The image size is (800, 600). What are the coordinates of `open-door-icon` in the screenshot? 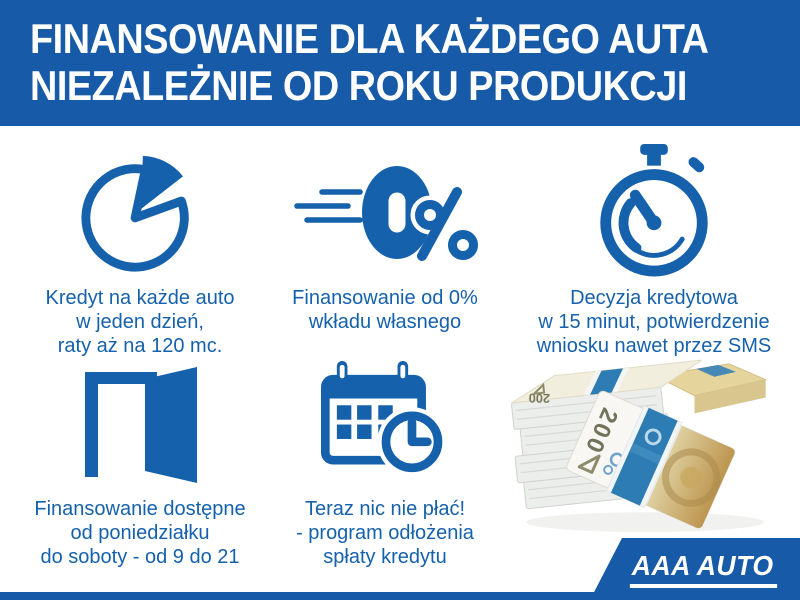 It's located at (140, 425).